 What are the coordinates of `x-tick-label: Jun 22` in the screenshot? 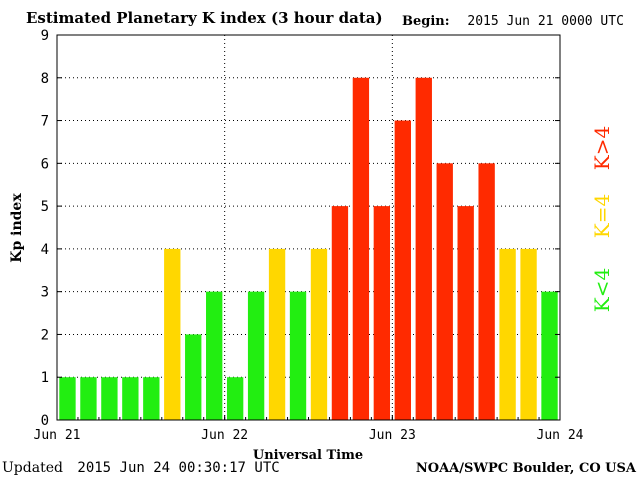 It's located at (224, 435).